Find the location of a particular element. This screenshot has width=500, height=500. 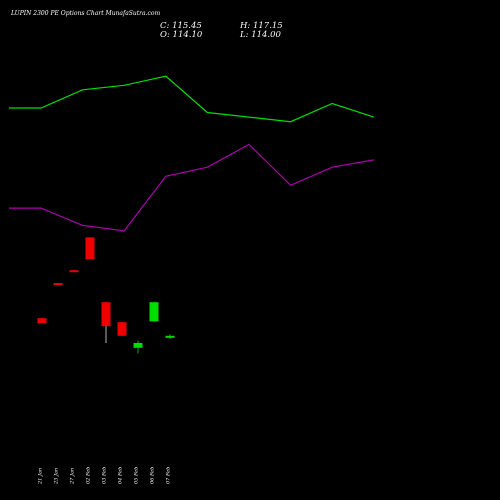

x-tick-label: 21 Jan is located at coordinates (41, 476).